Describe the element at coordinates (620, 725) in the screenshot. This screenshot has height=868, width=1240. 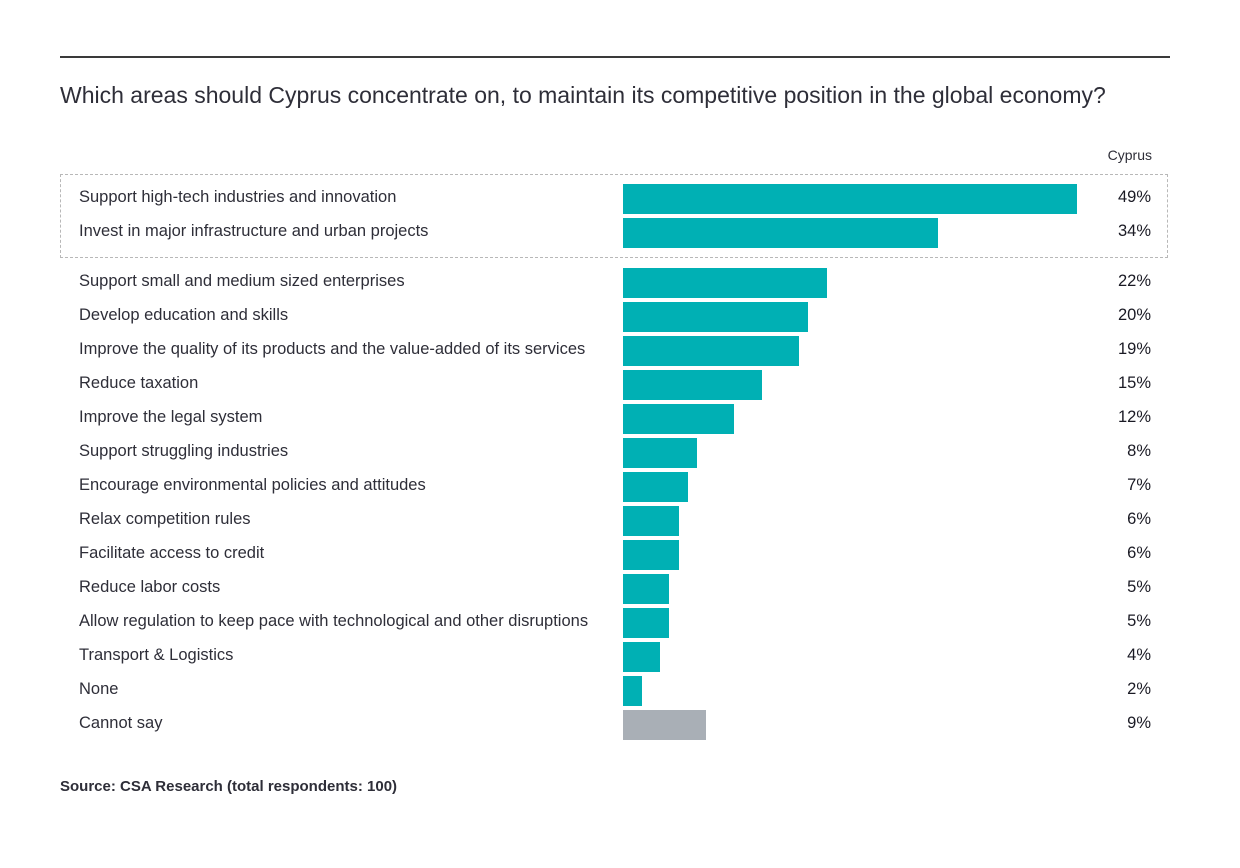
I see `table-row: Cannot say 9%` at that location.